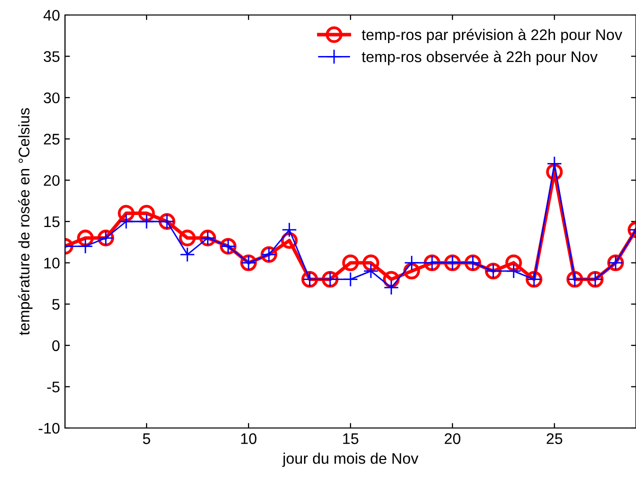 Image resolution: width=636 pixels, height=480 pixels. Describe the element at coordinates (53, 387) in the screenshot. I see `y-tick-label: -5` at that location.